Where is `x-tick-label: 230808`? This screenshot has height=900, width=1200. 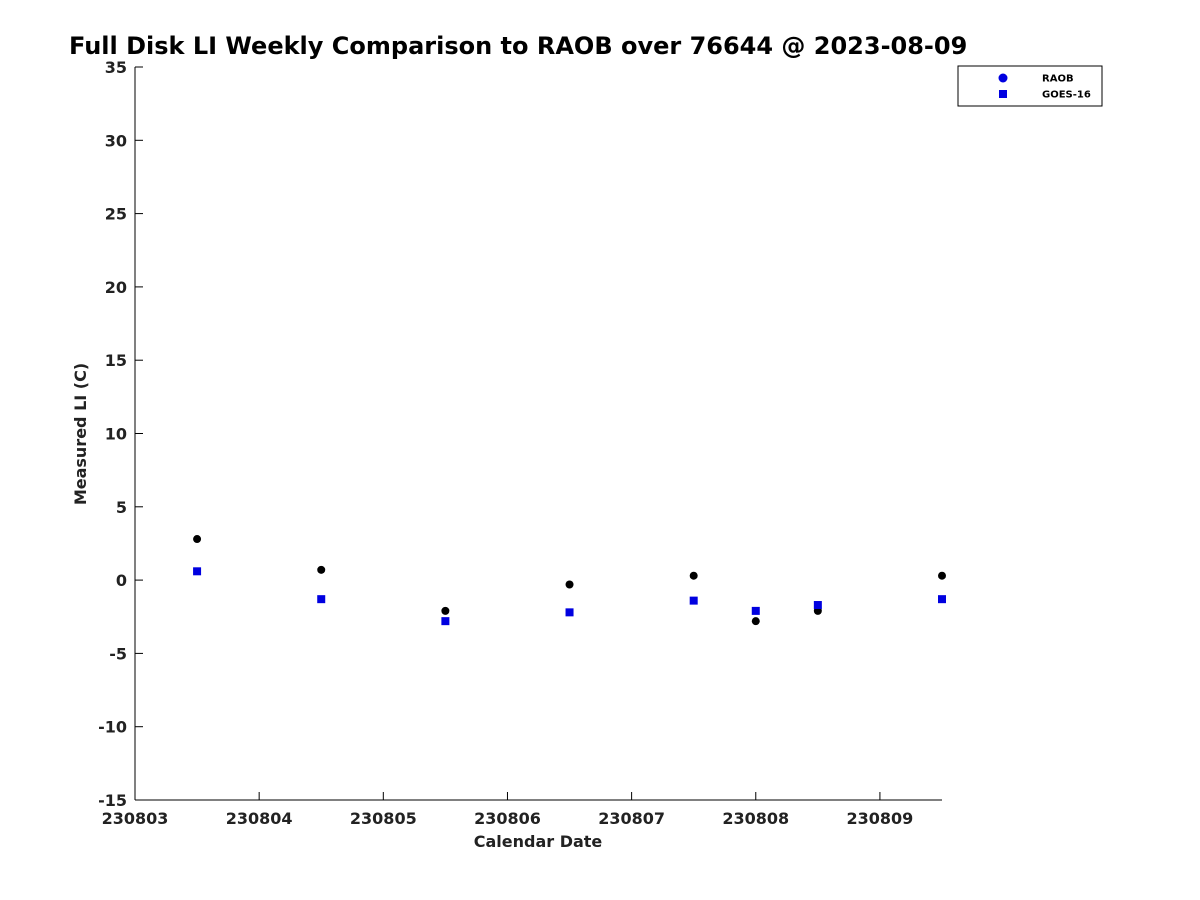
x-tick-label: 230808 is located at coordinates (755, 818).